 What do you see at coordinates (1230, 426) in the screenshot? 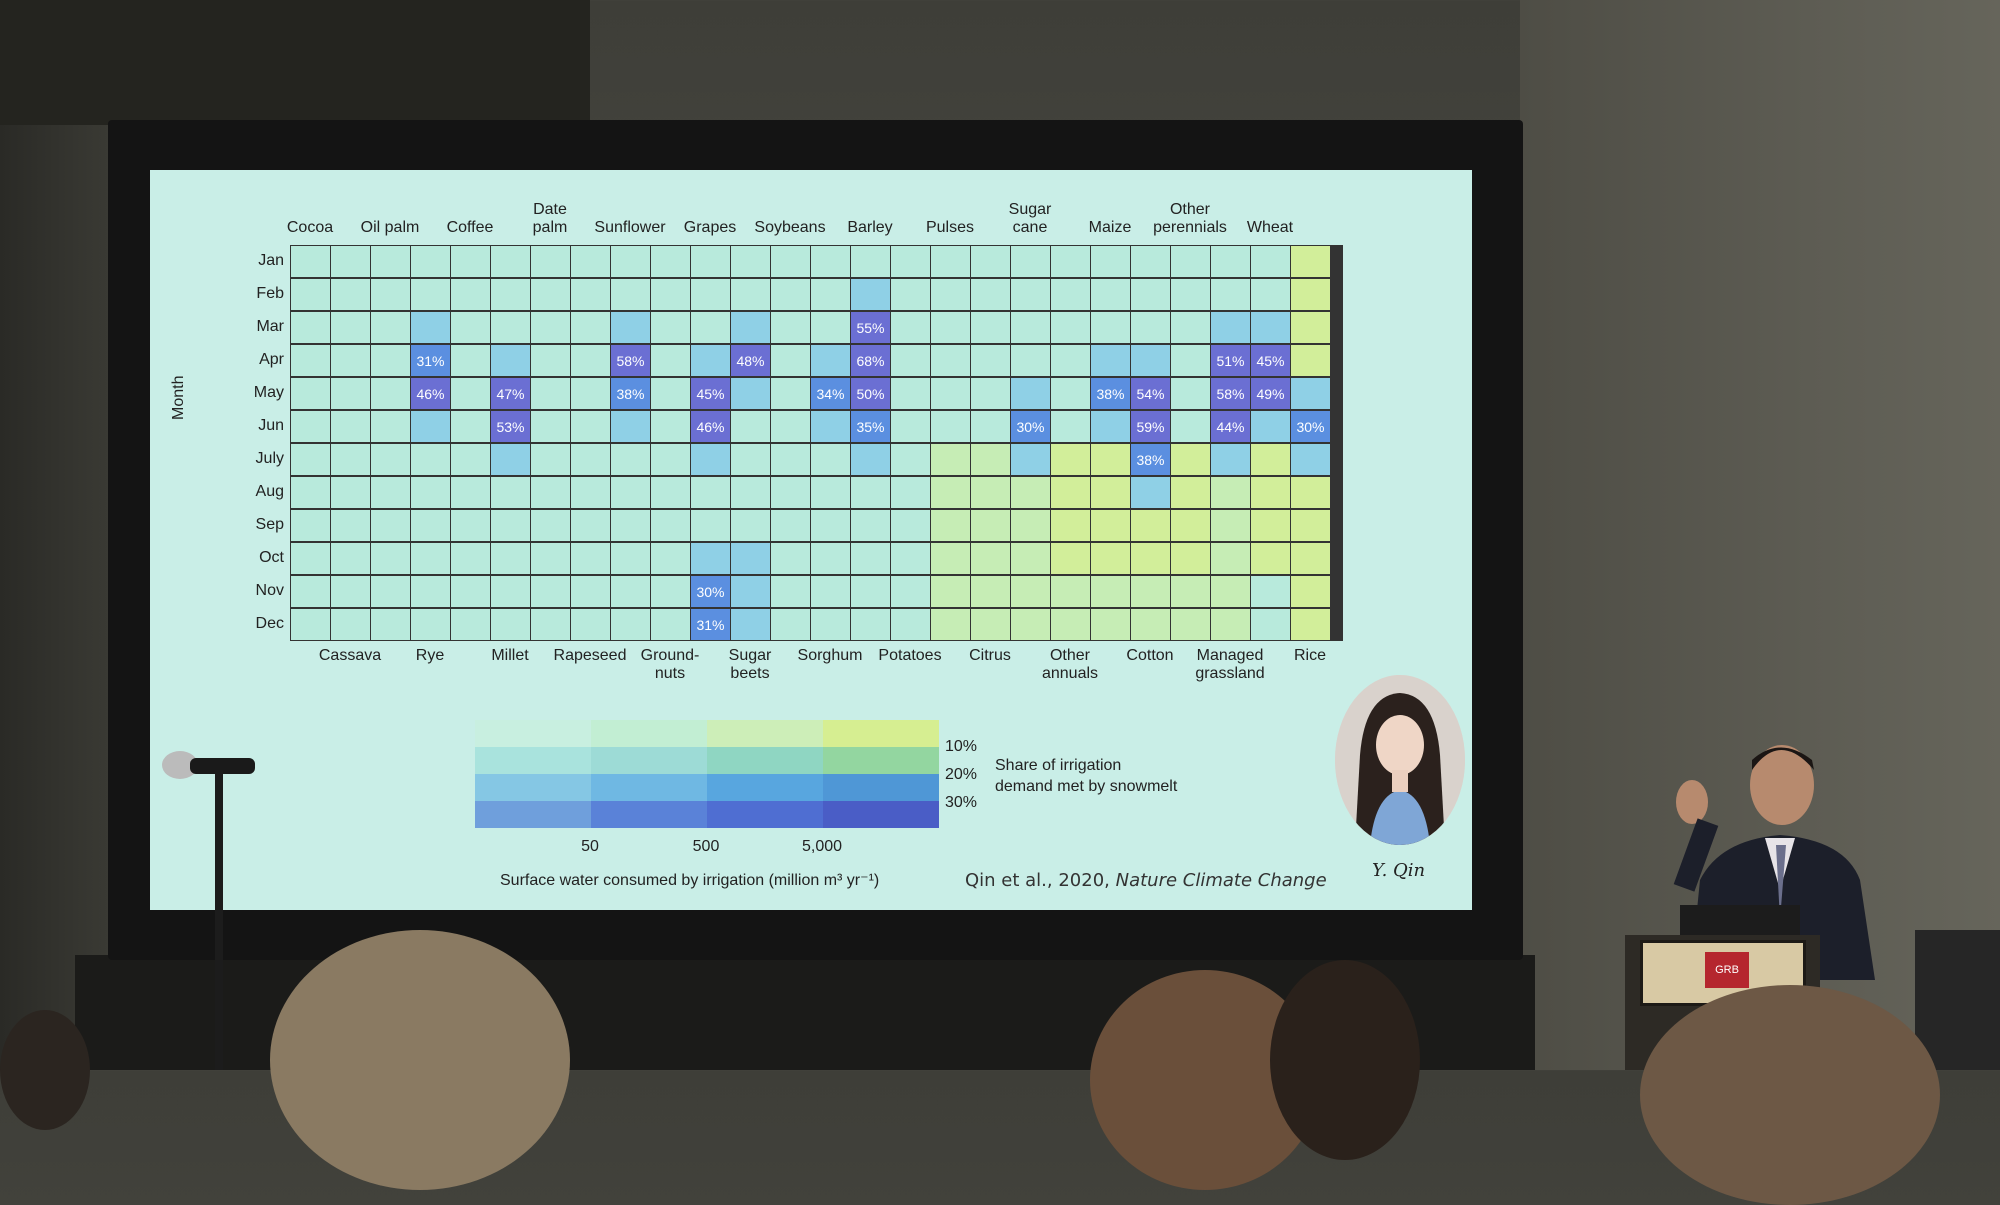
I see `heatmap-cell: 44%` at bounding box center [1230, 426].